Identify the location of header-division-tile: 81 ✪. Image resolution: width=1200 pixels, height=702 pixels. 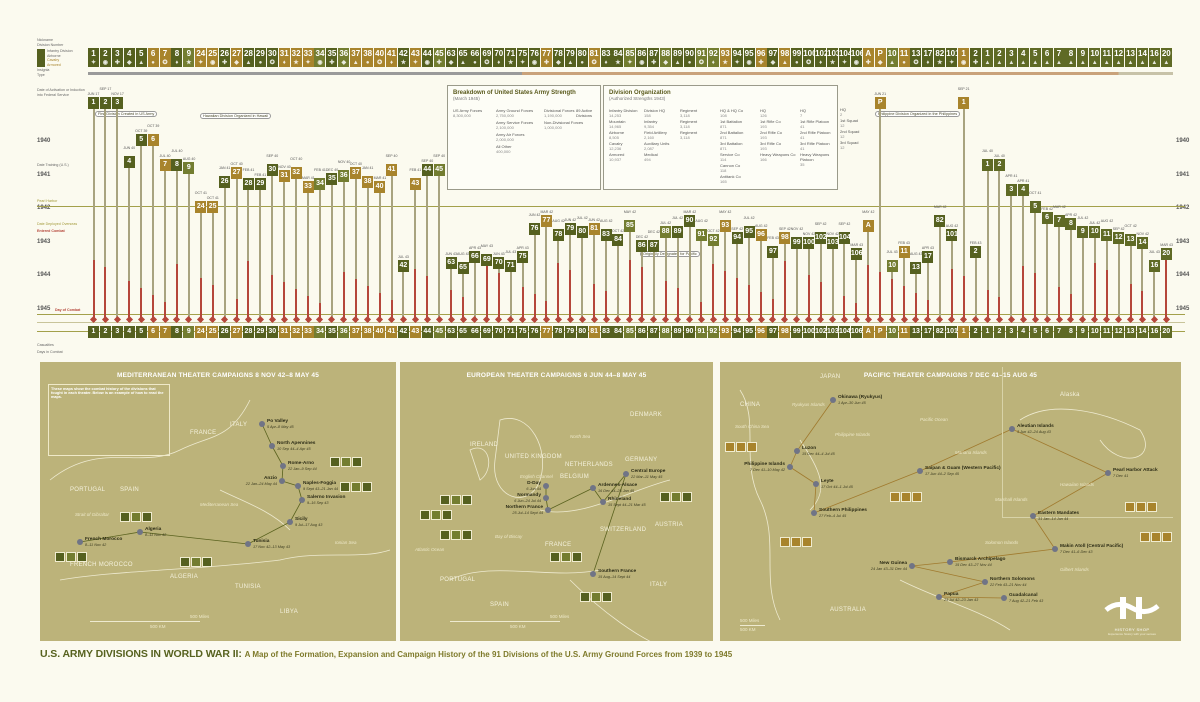
(594, 57).